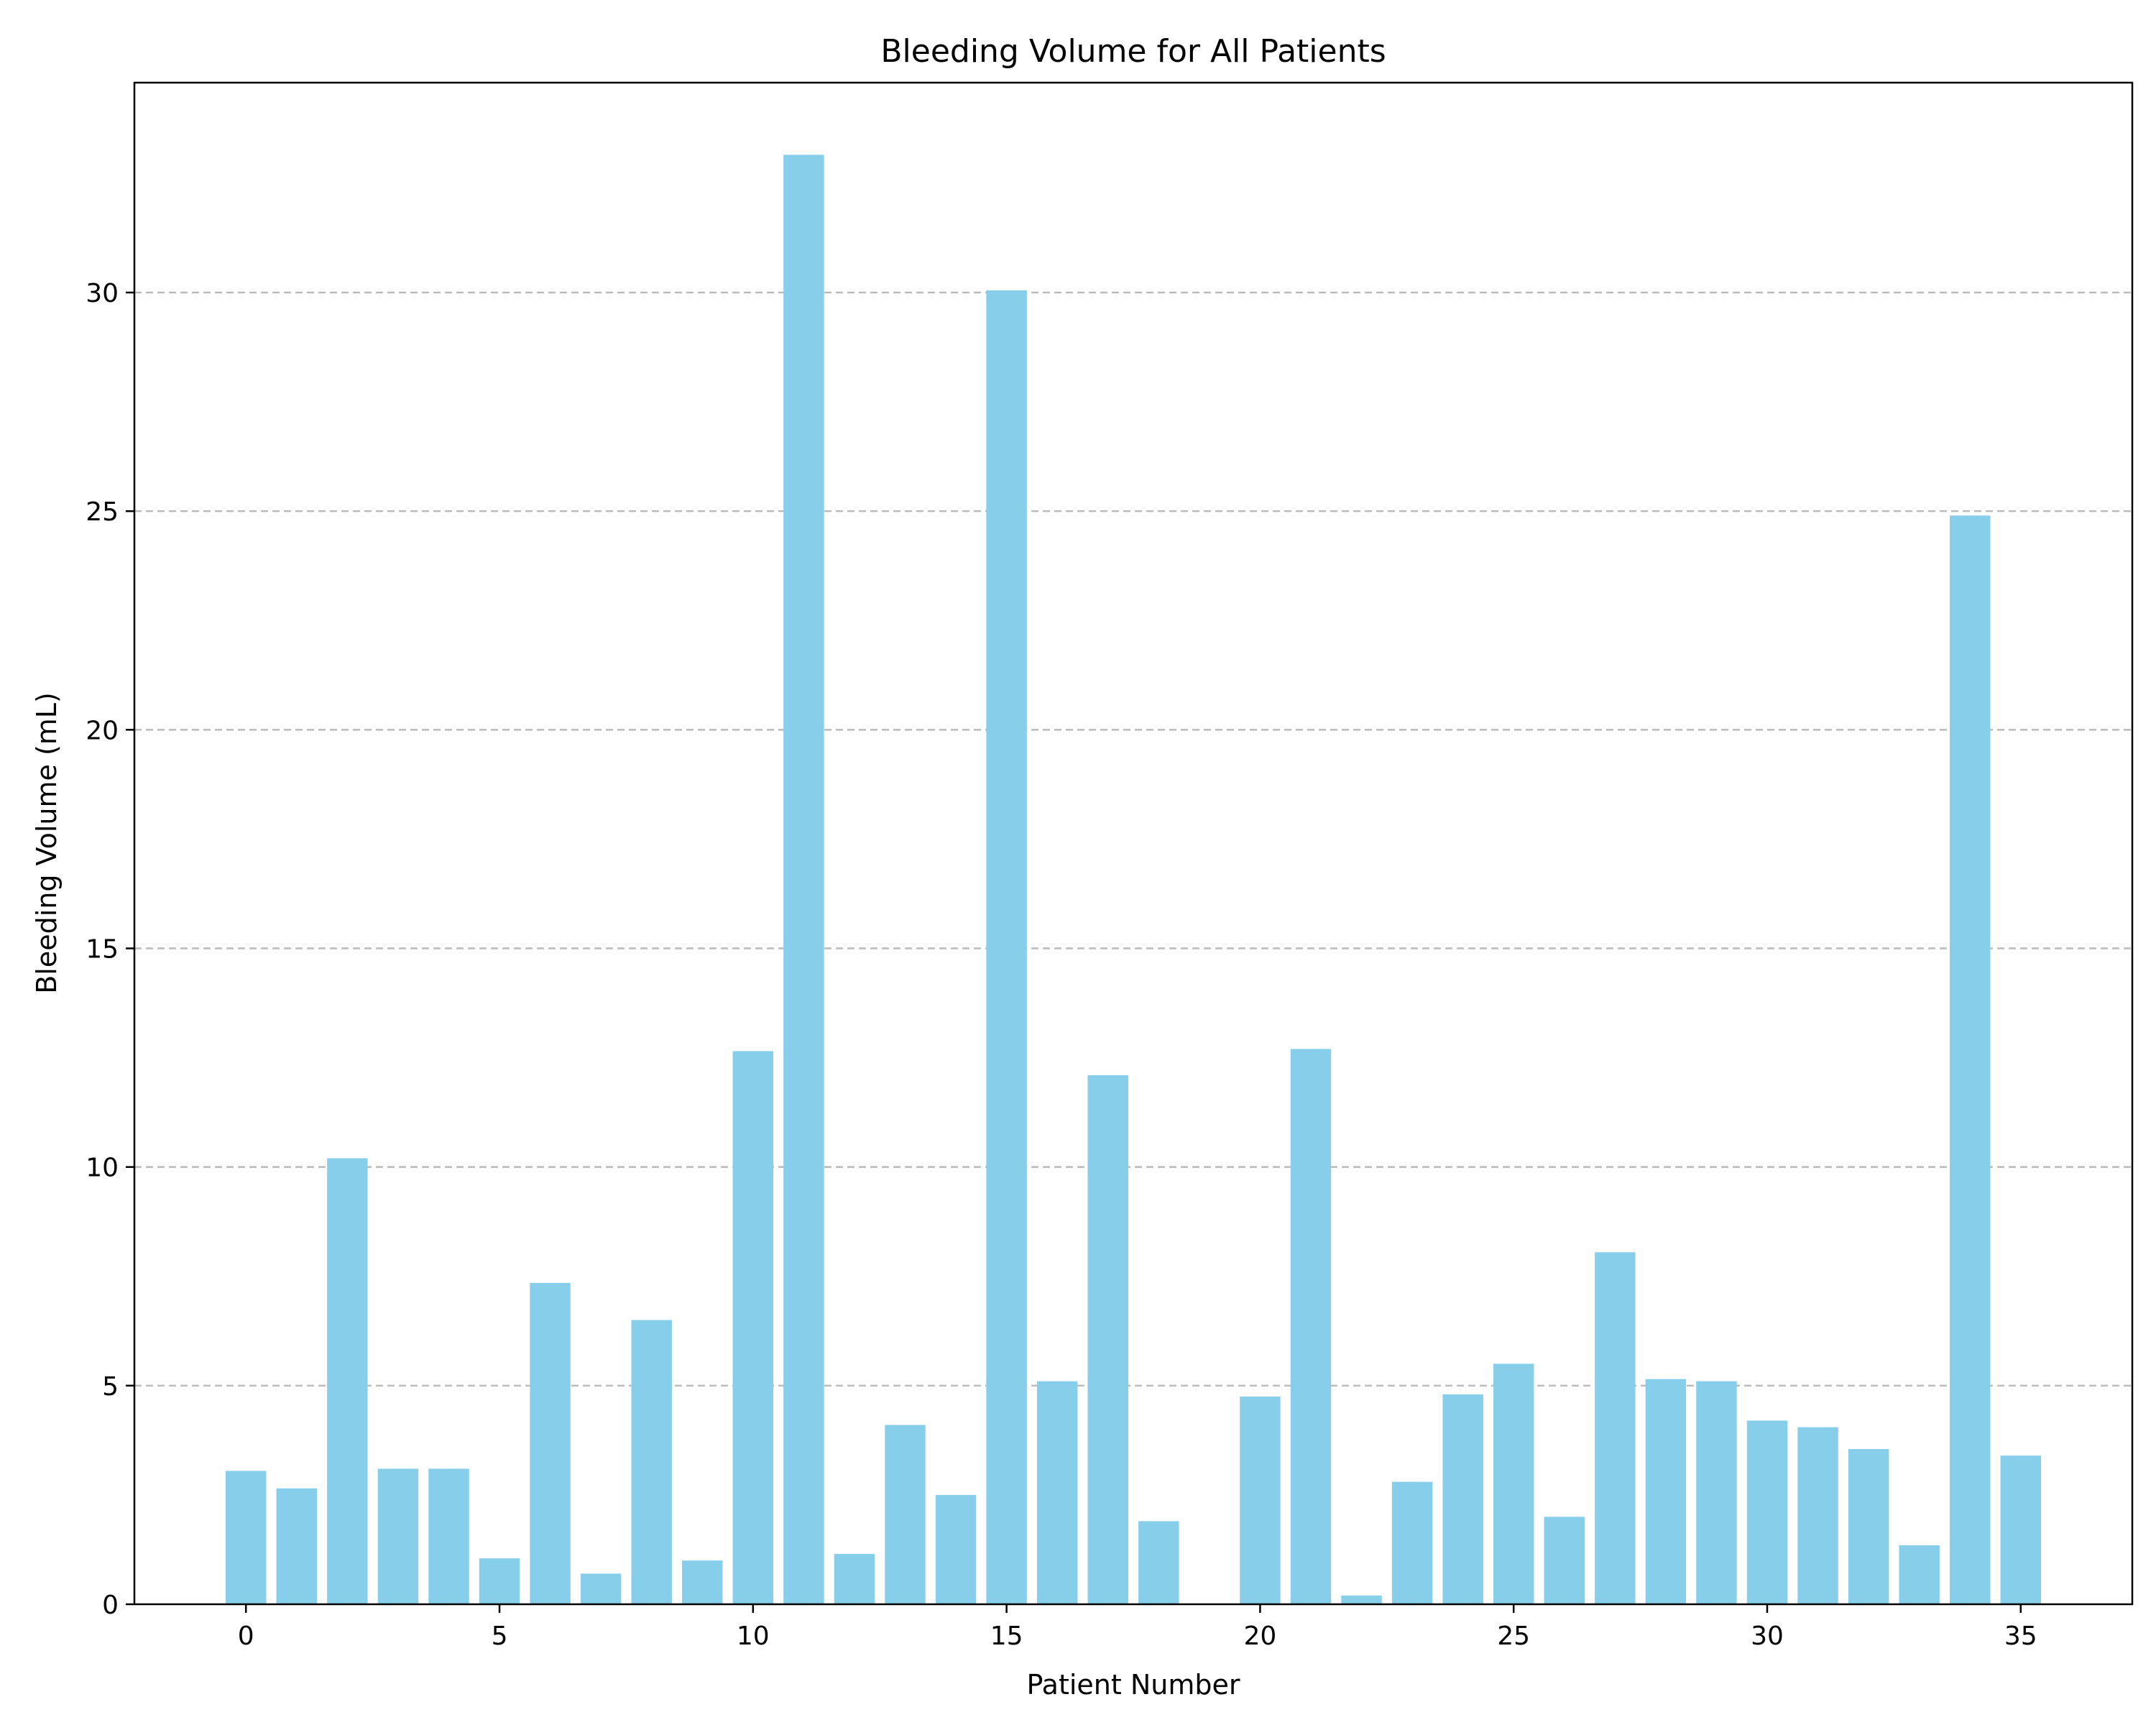 The height and width of the screenshot is (1725, 2156). I want to click on x-tick-label-5: 5, so click(500, 1636).